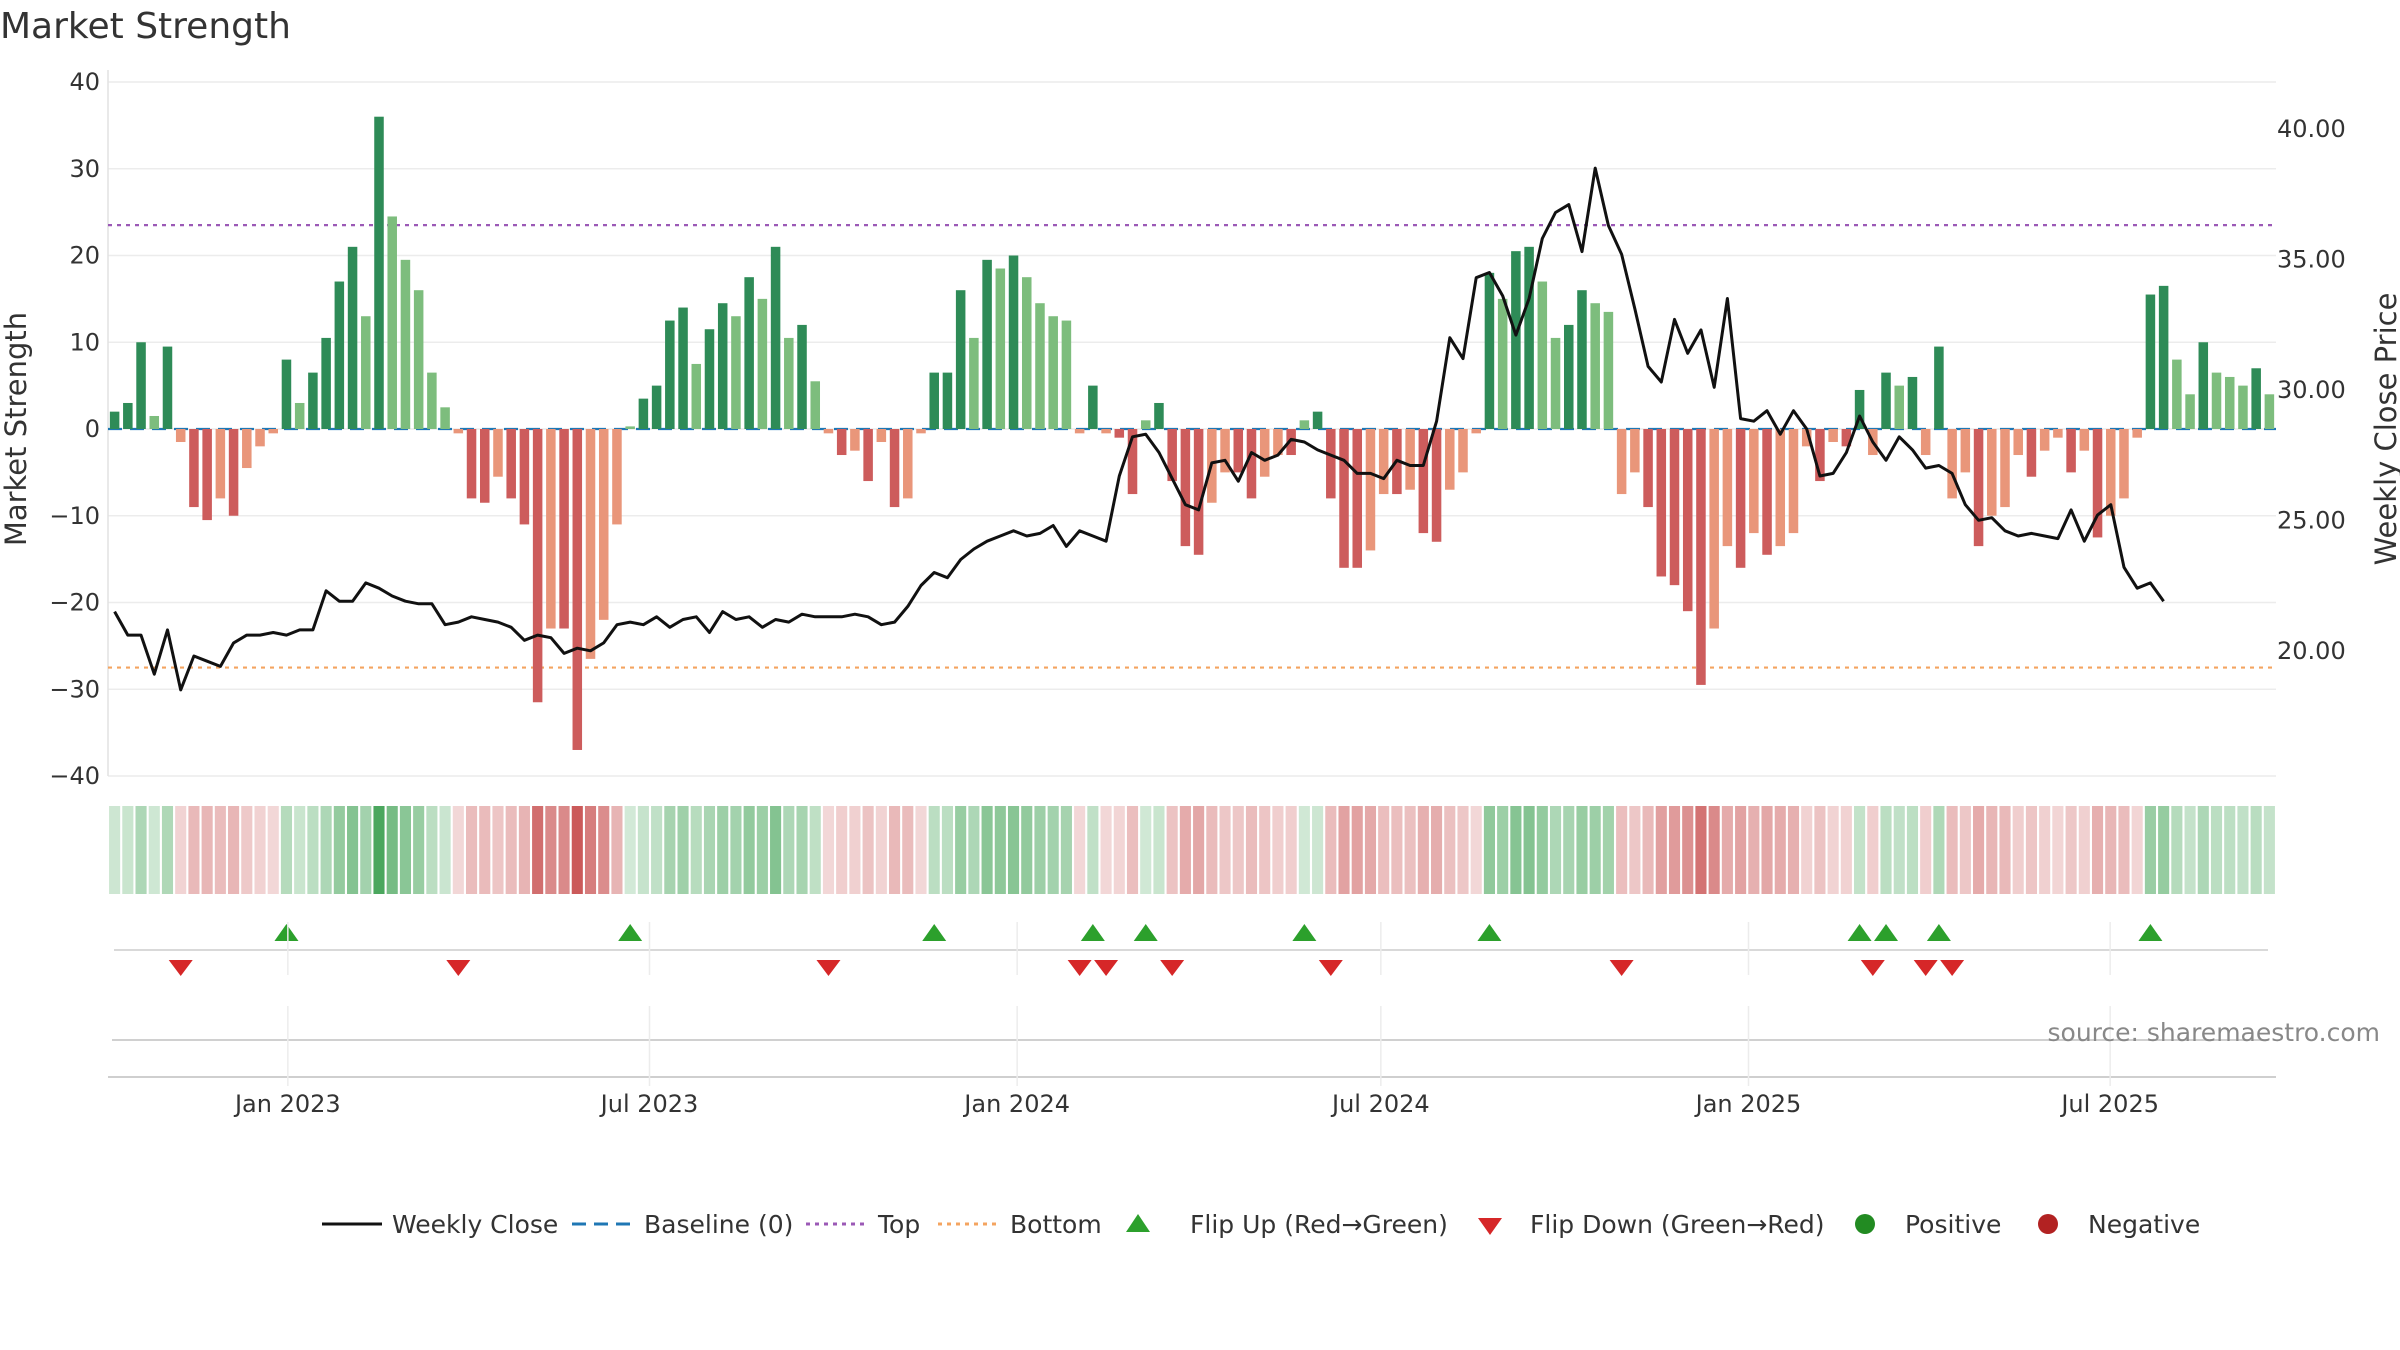 The width and height of the screenshot is (2400, 1350). Describe the element at coordinates (2311, 259) in the screenshot. I see `y-tick-right: 35.00` at that location.